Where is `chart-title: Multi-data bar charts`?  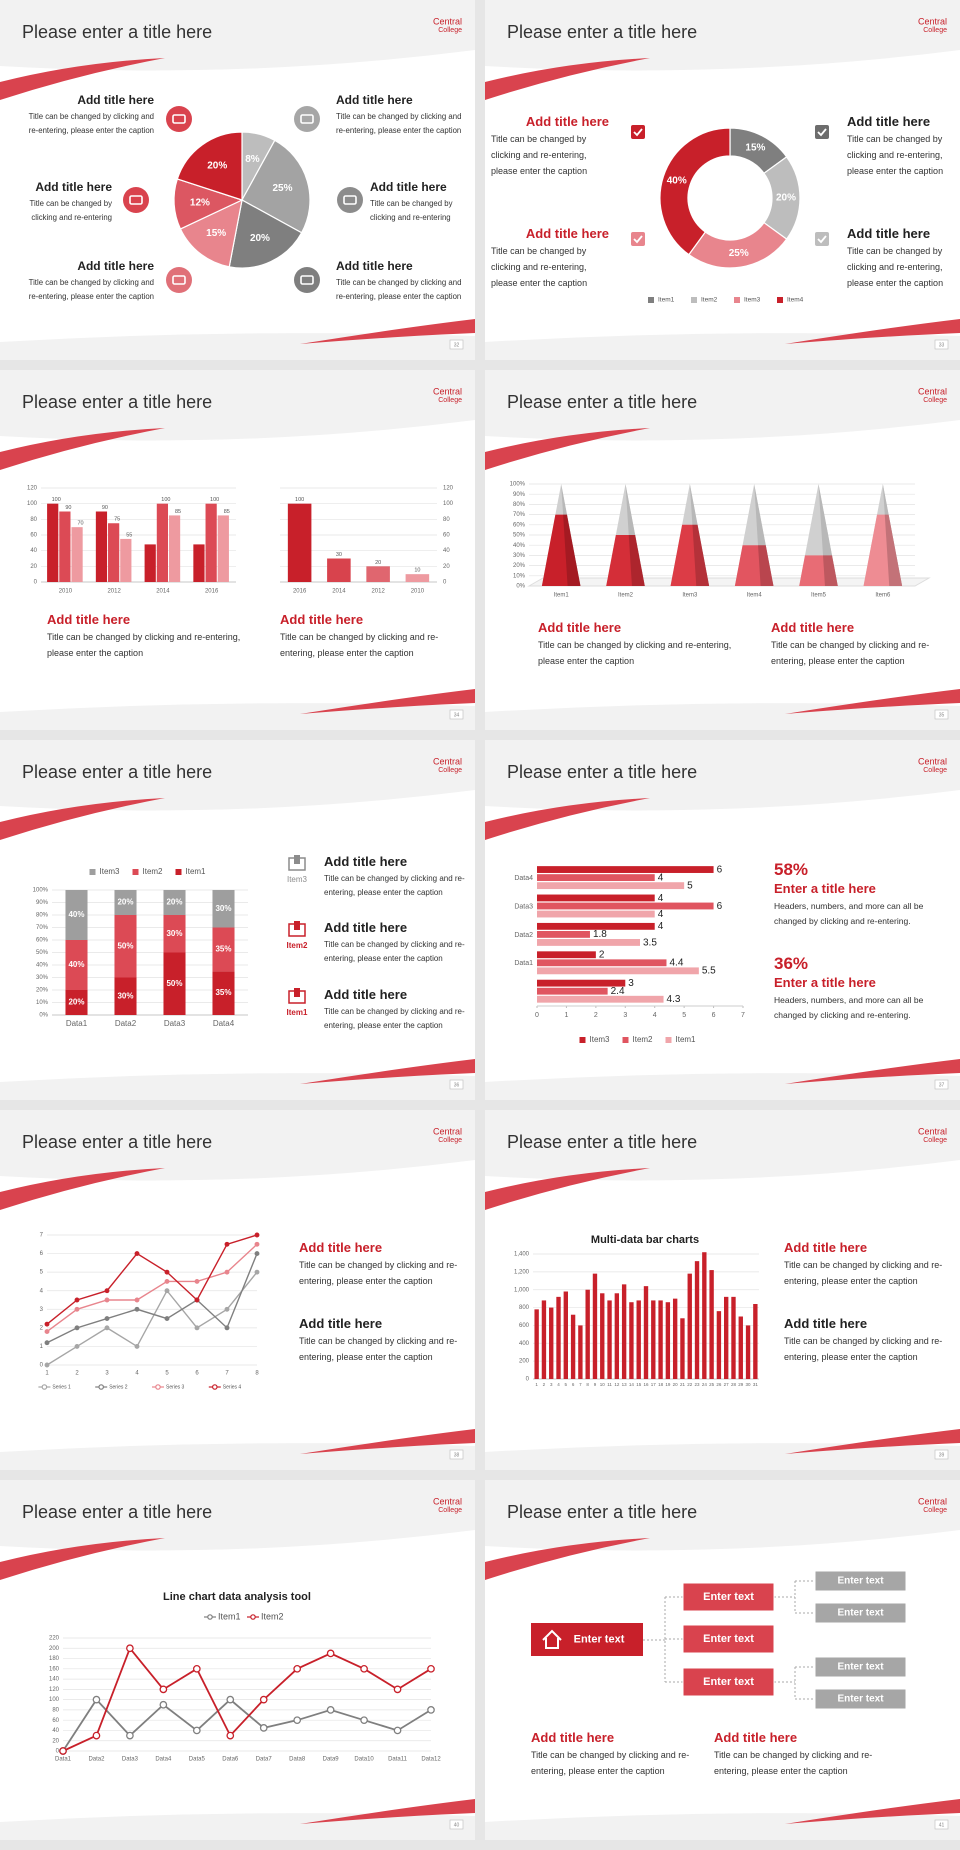
chart-title: Multi-data bar charts is located at coordinates (645, 1240).